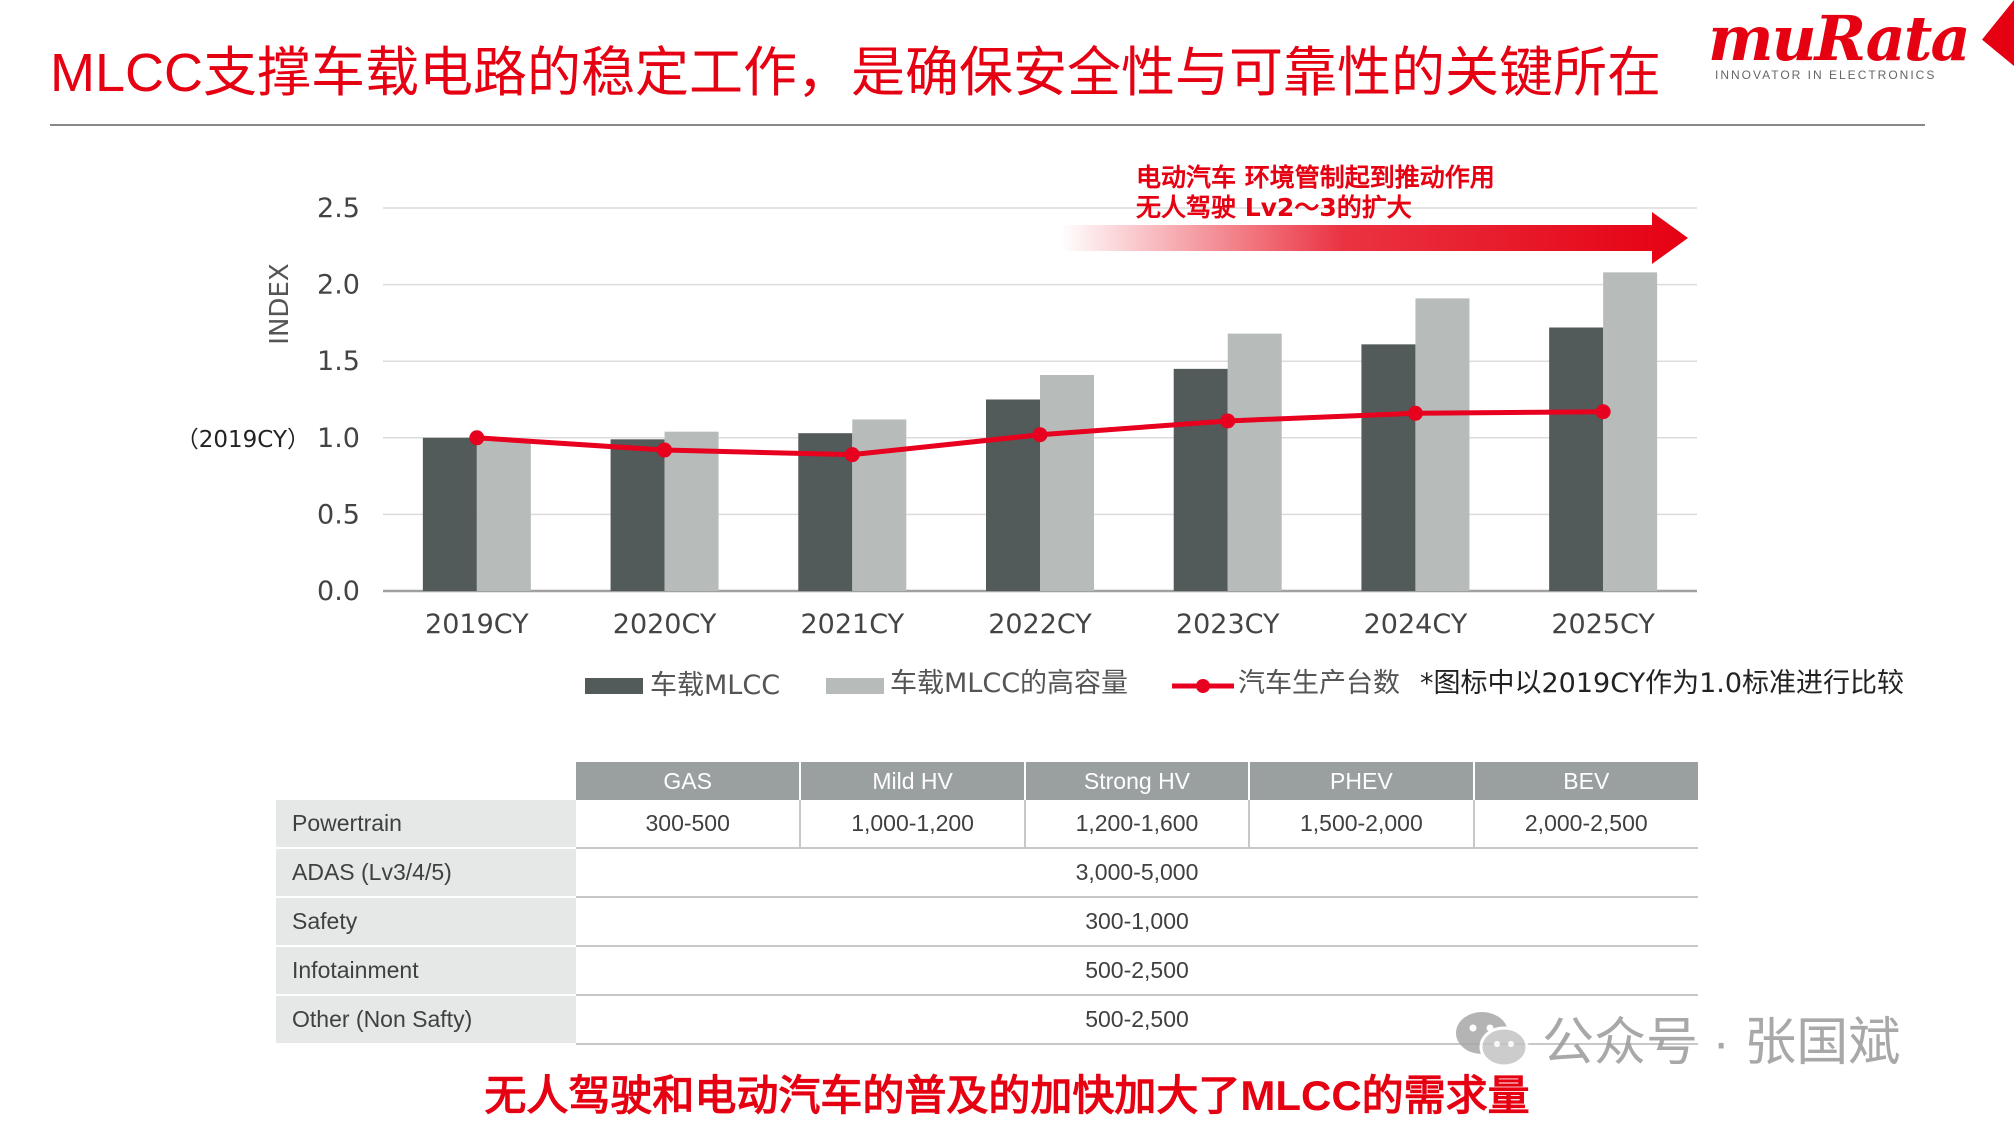  I want to click on table-cell: 2,000-2,500, so click(1585, 824).